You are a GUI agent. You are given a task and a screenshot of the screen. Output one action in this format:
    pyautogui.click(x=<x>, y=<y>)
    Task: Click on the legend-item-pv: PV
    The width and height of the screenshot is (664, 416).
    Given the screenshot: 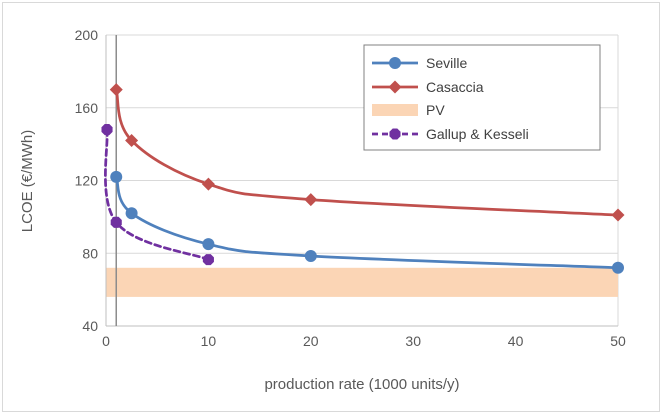 What is the action you would take?
    pyautogui.click(x=408, y=110)
    